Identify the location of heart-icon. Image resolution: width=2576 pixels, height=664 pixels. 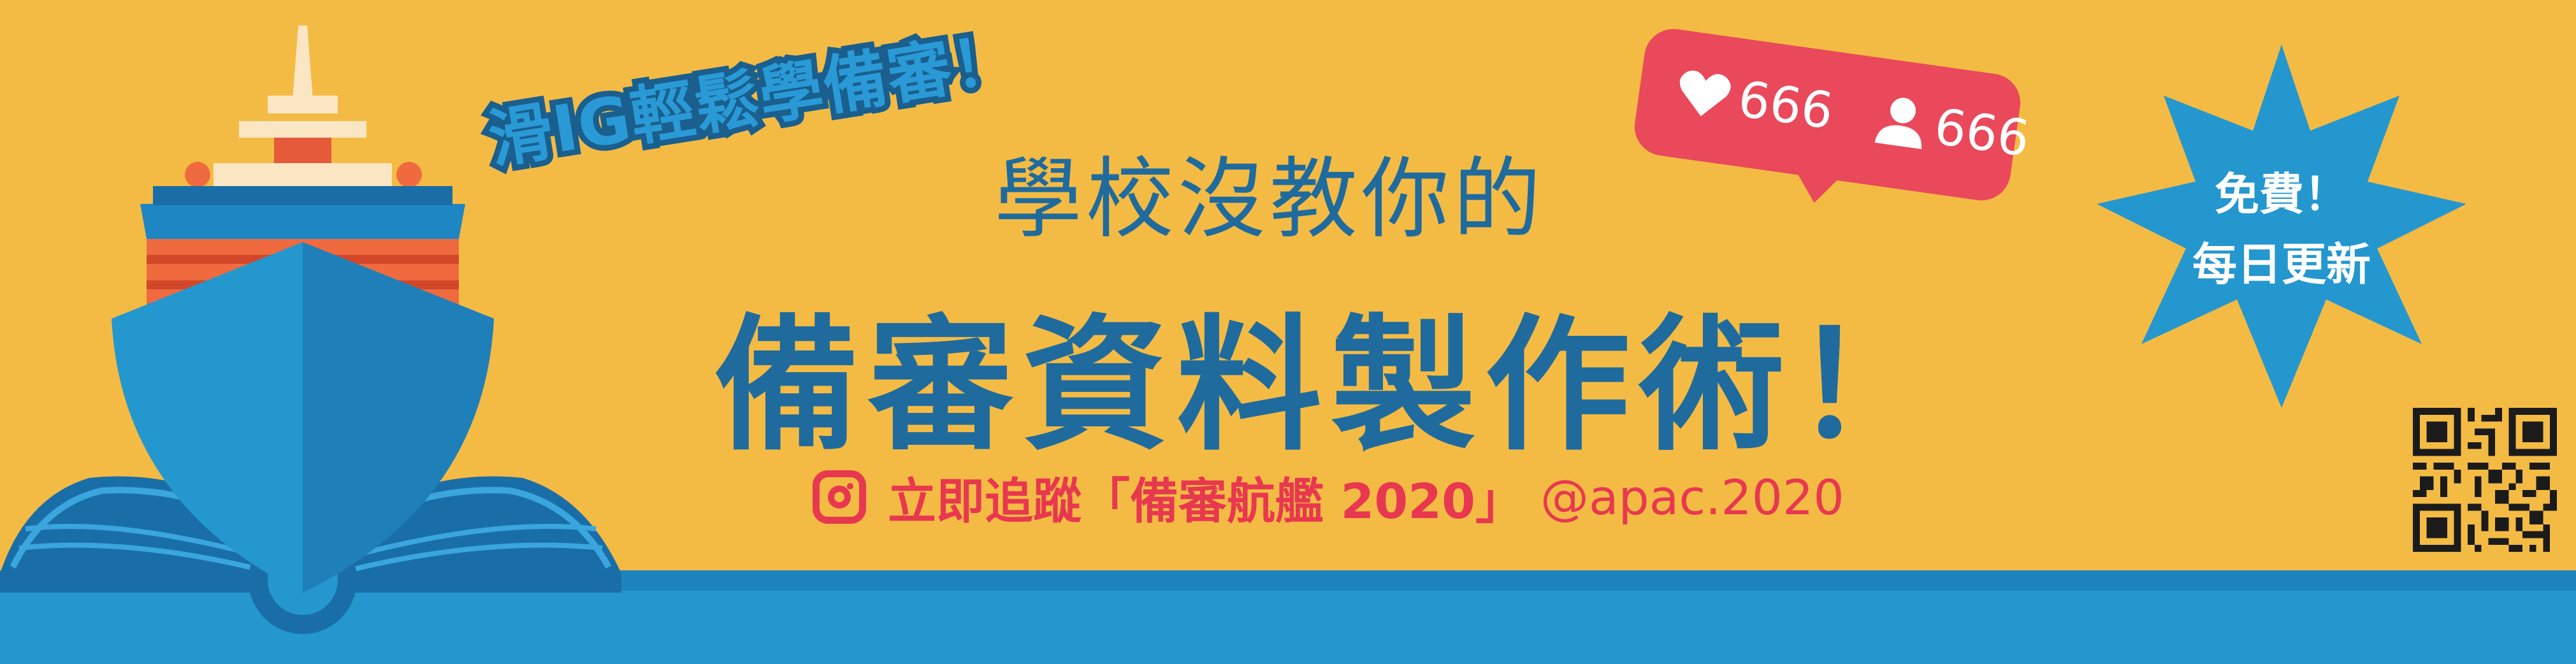
(1705, 93).